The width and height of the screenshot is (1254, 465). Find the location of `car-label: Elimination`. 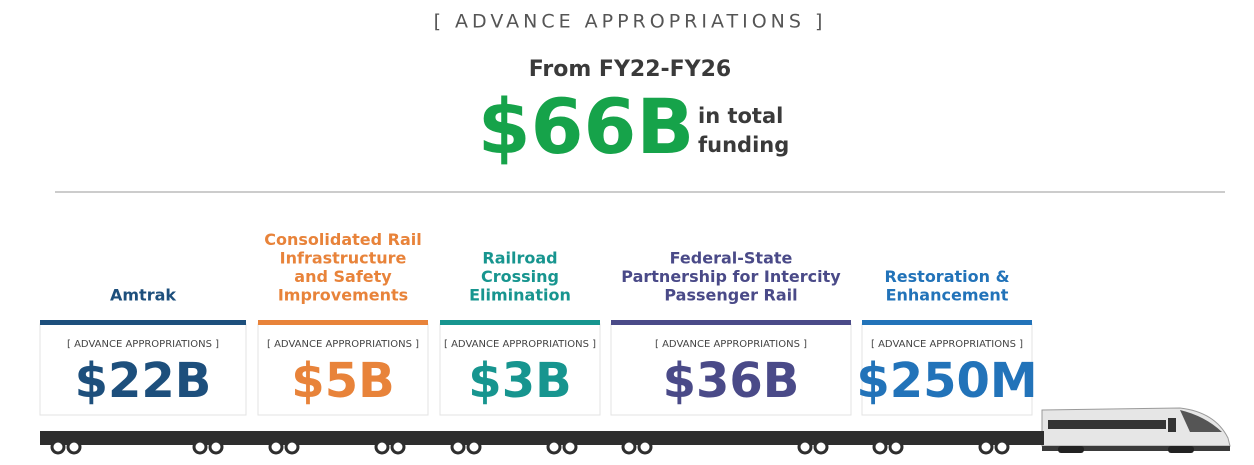

car-label: Elimination is located at coordinates (520, 295).